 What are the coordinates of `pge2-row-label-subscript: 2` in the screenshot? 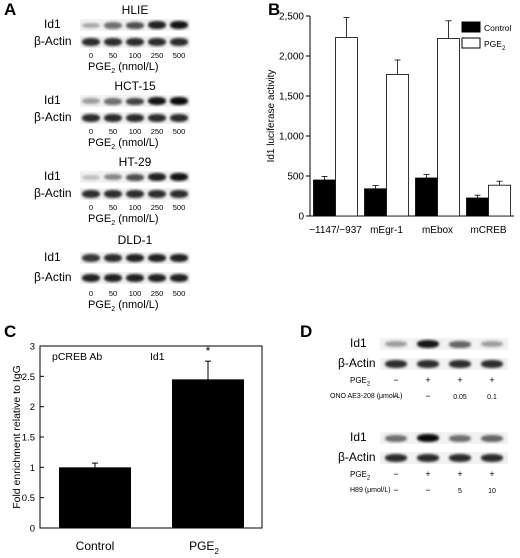 It's located at (368, 478).